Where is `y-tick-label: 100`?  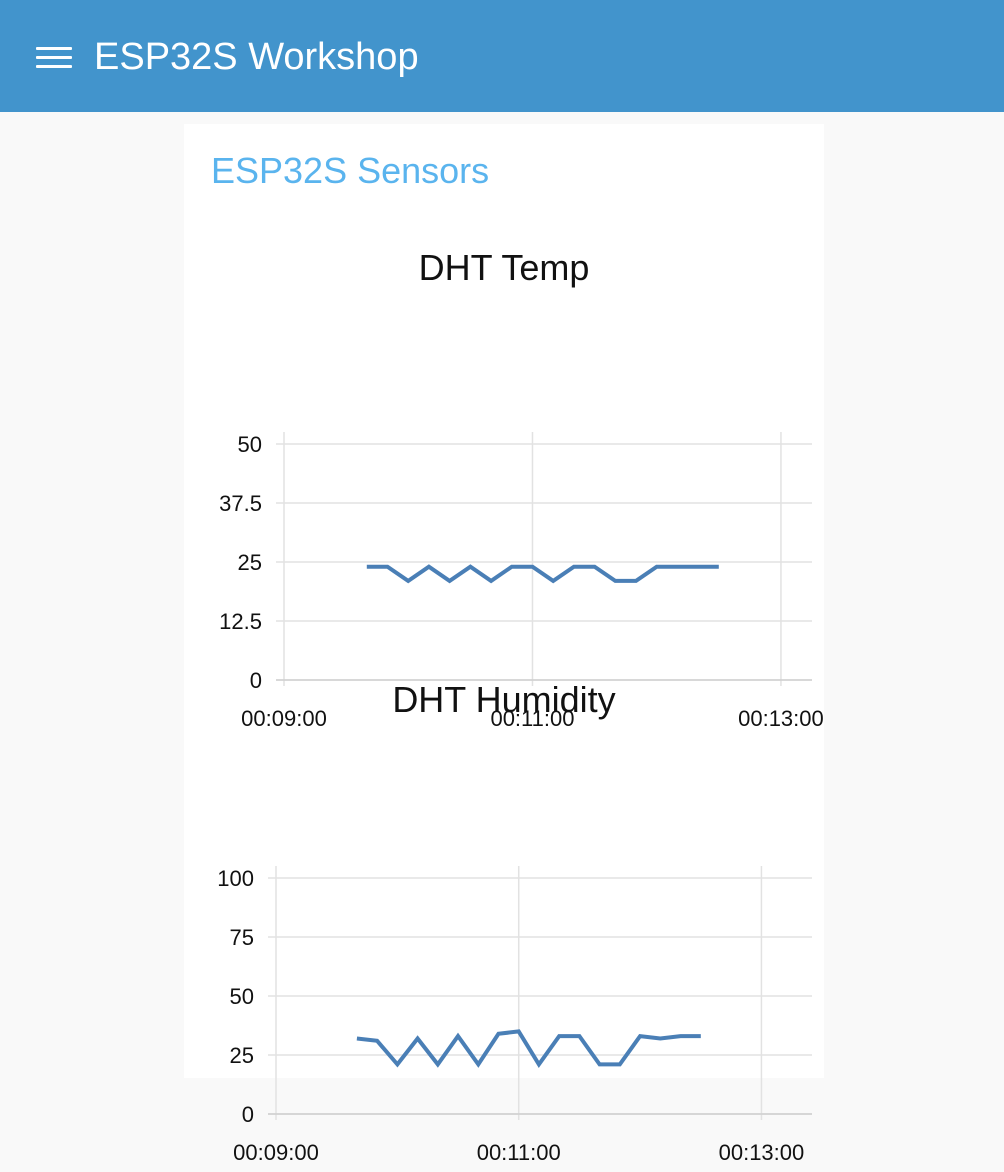
y-tick-label: 100 is located at coordinates (235, 878).